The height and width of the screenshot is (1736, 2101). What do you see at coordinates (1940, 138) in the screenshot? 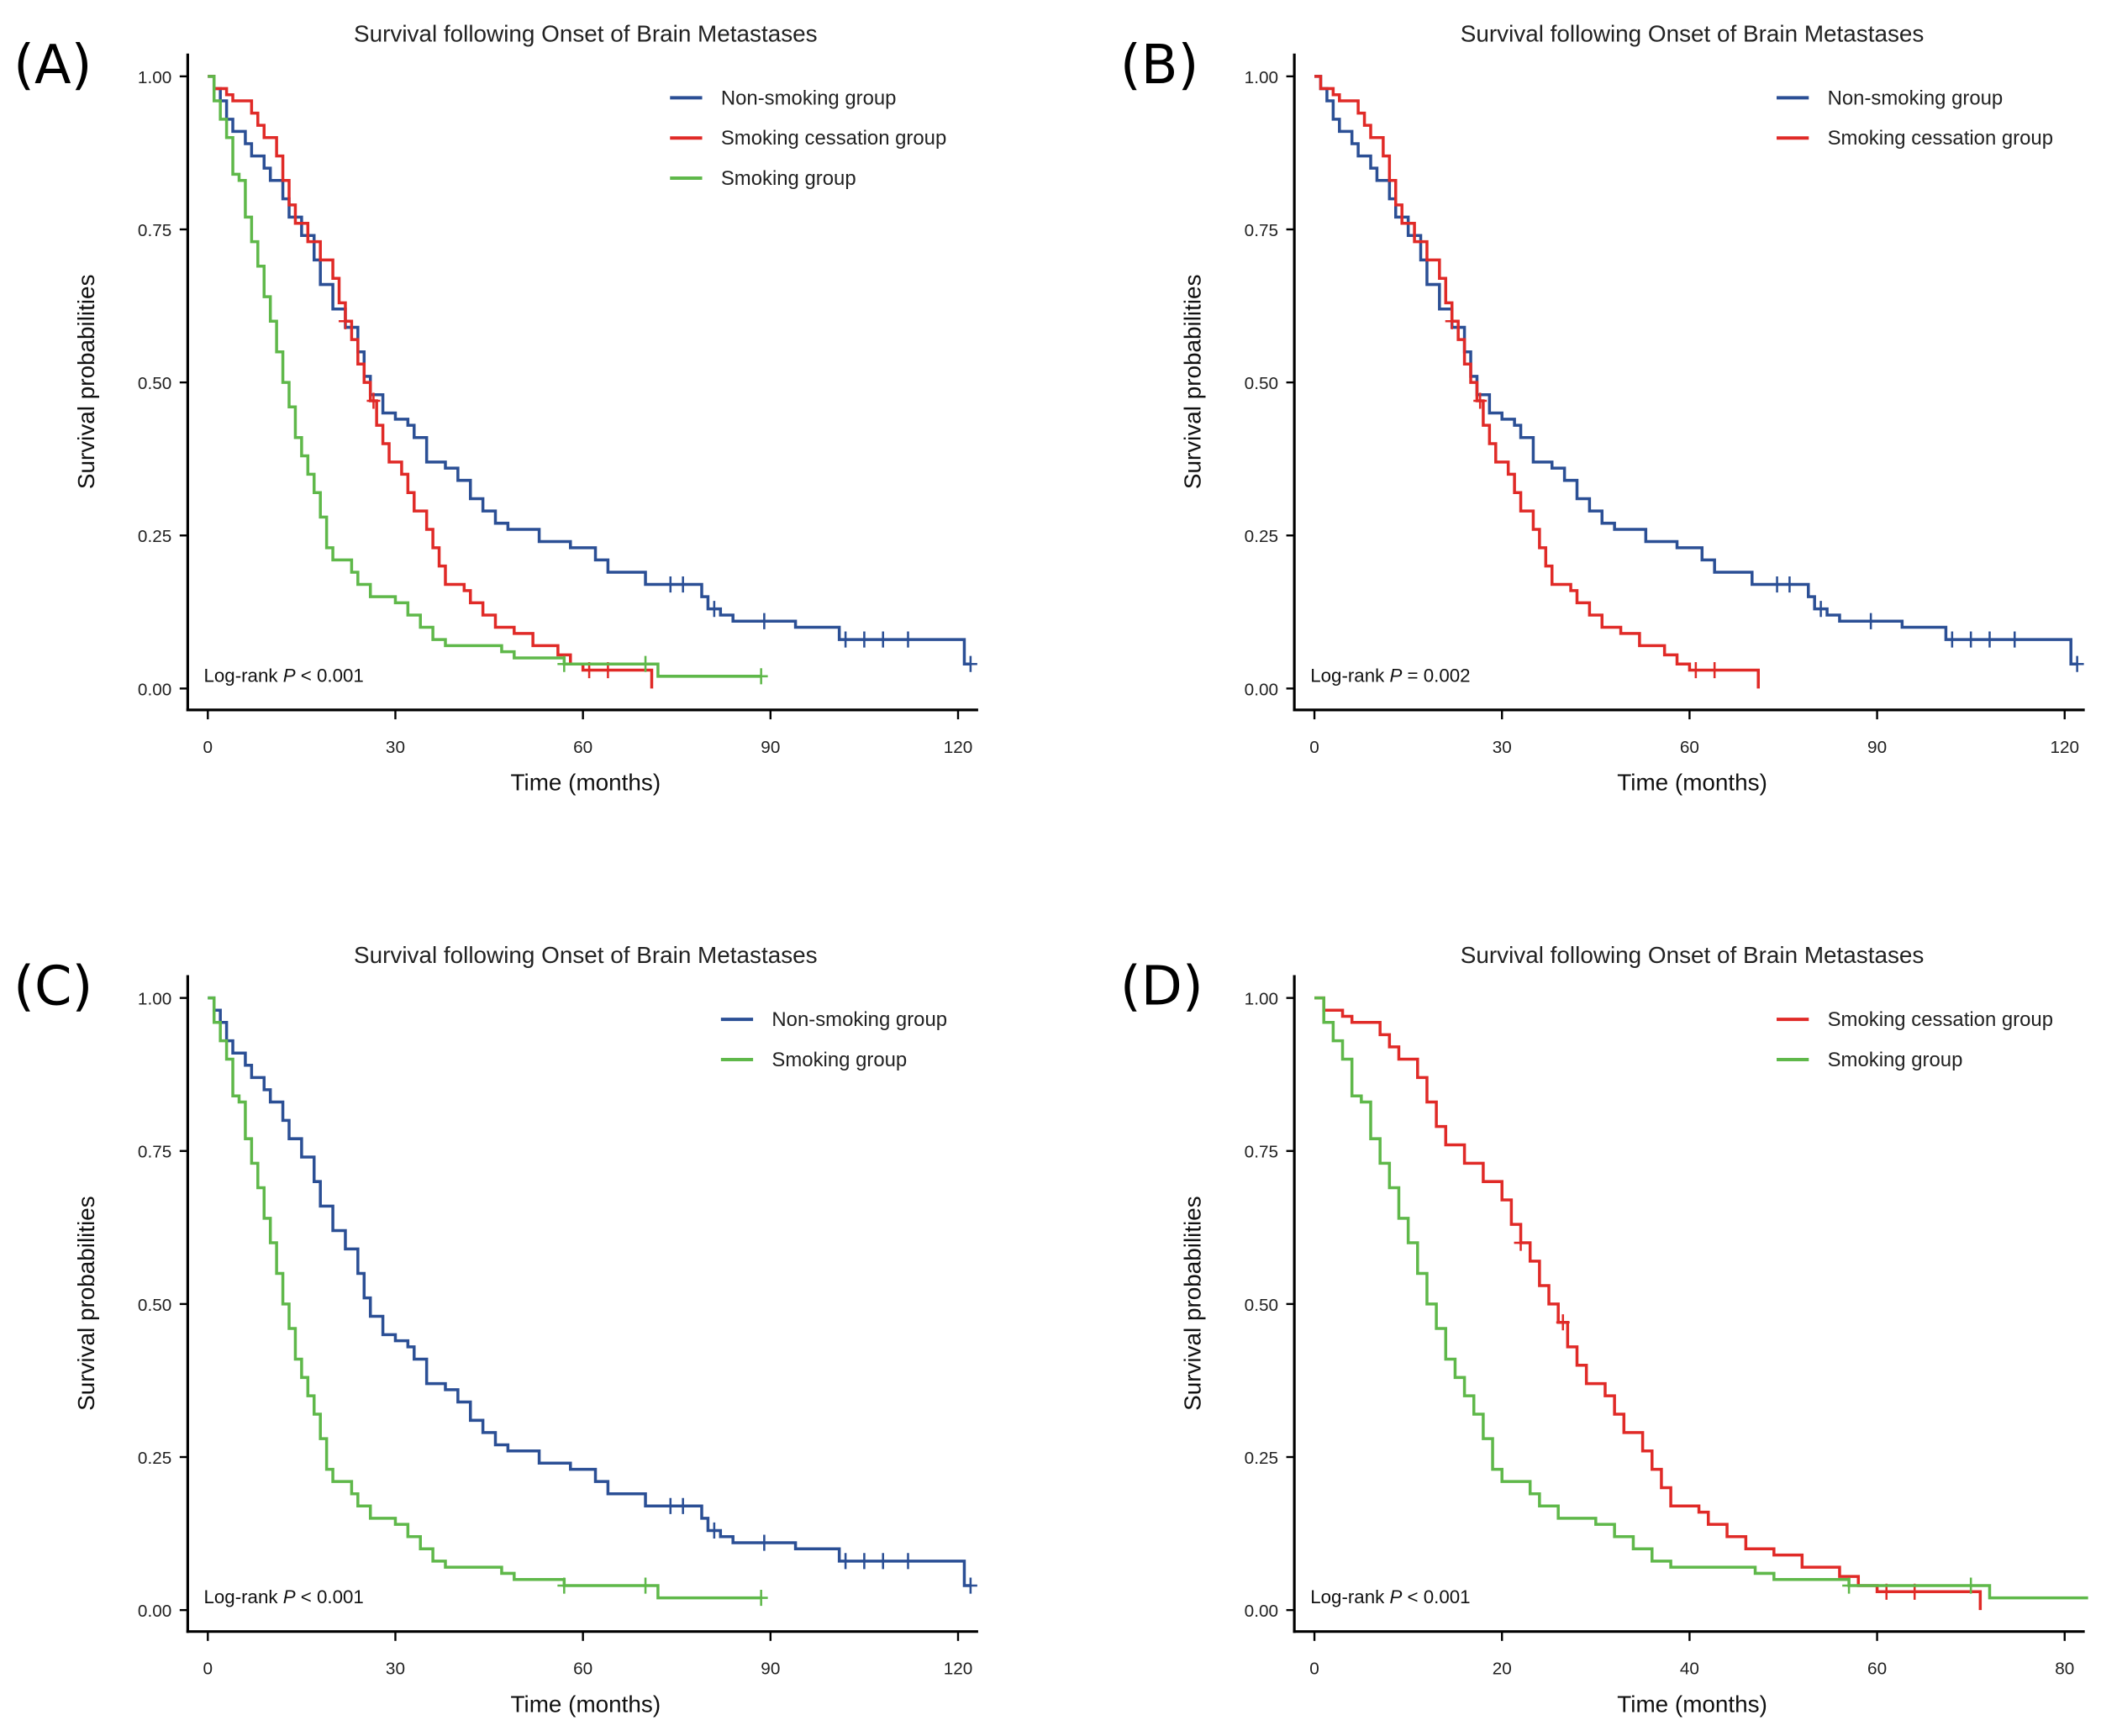
I see `legend-label-cess: Smoking cessation group` at bounding box center [1940, 138].